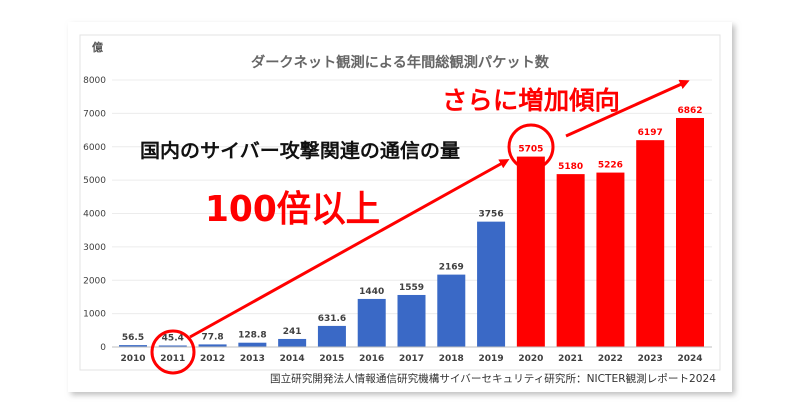 The width and height of the screenshot is (800, 420). What do you see at coordinates (292, 342) in the screenshot?
I see `bar-2014` at bounding box center [292, 342].